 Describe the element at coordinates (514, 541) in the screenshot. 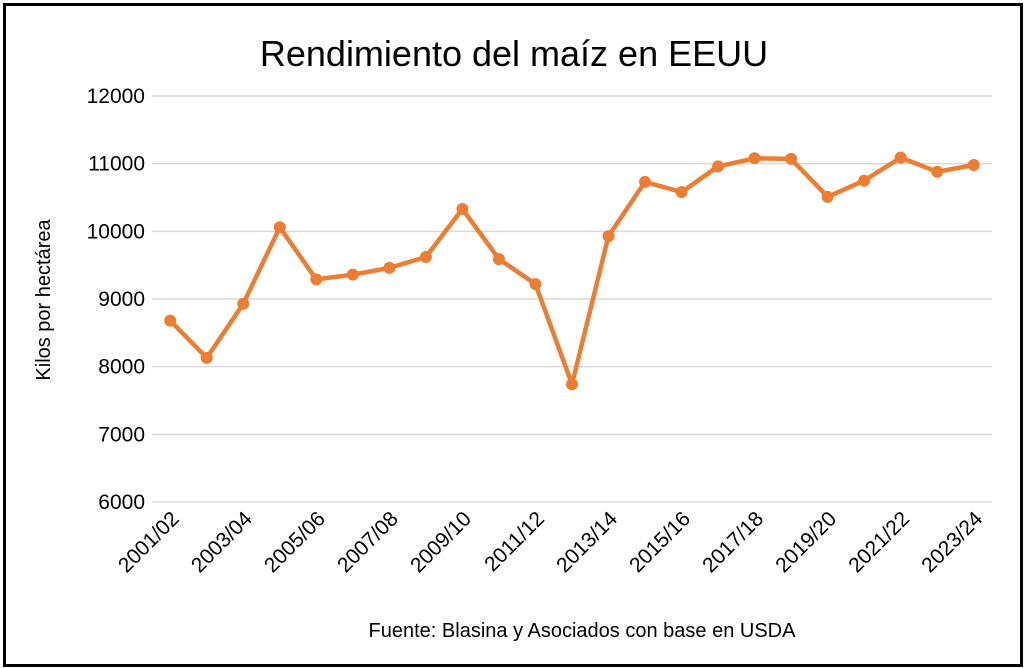

I see `x-tick-label: 2011/12` at that location.